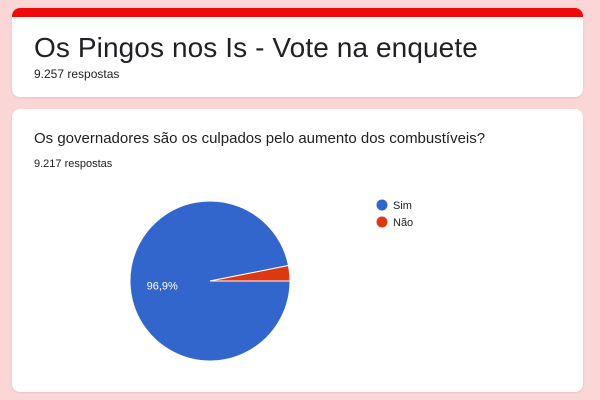 The image size is (600, 400). I want to click on pie-slices, so click(210, 281).